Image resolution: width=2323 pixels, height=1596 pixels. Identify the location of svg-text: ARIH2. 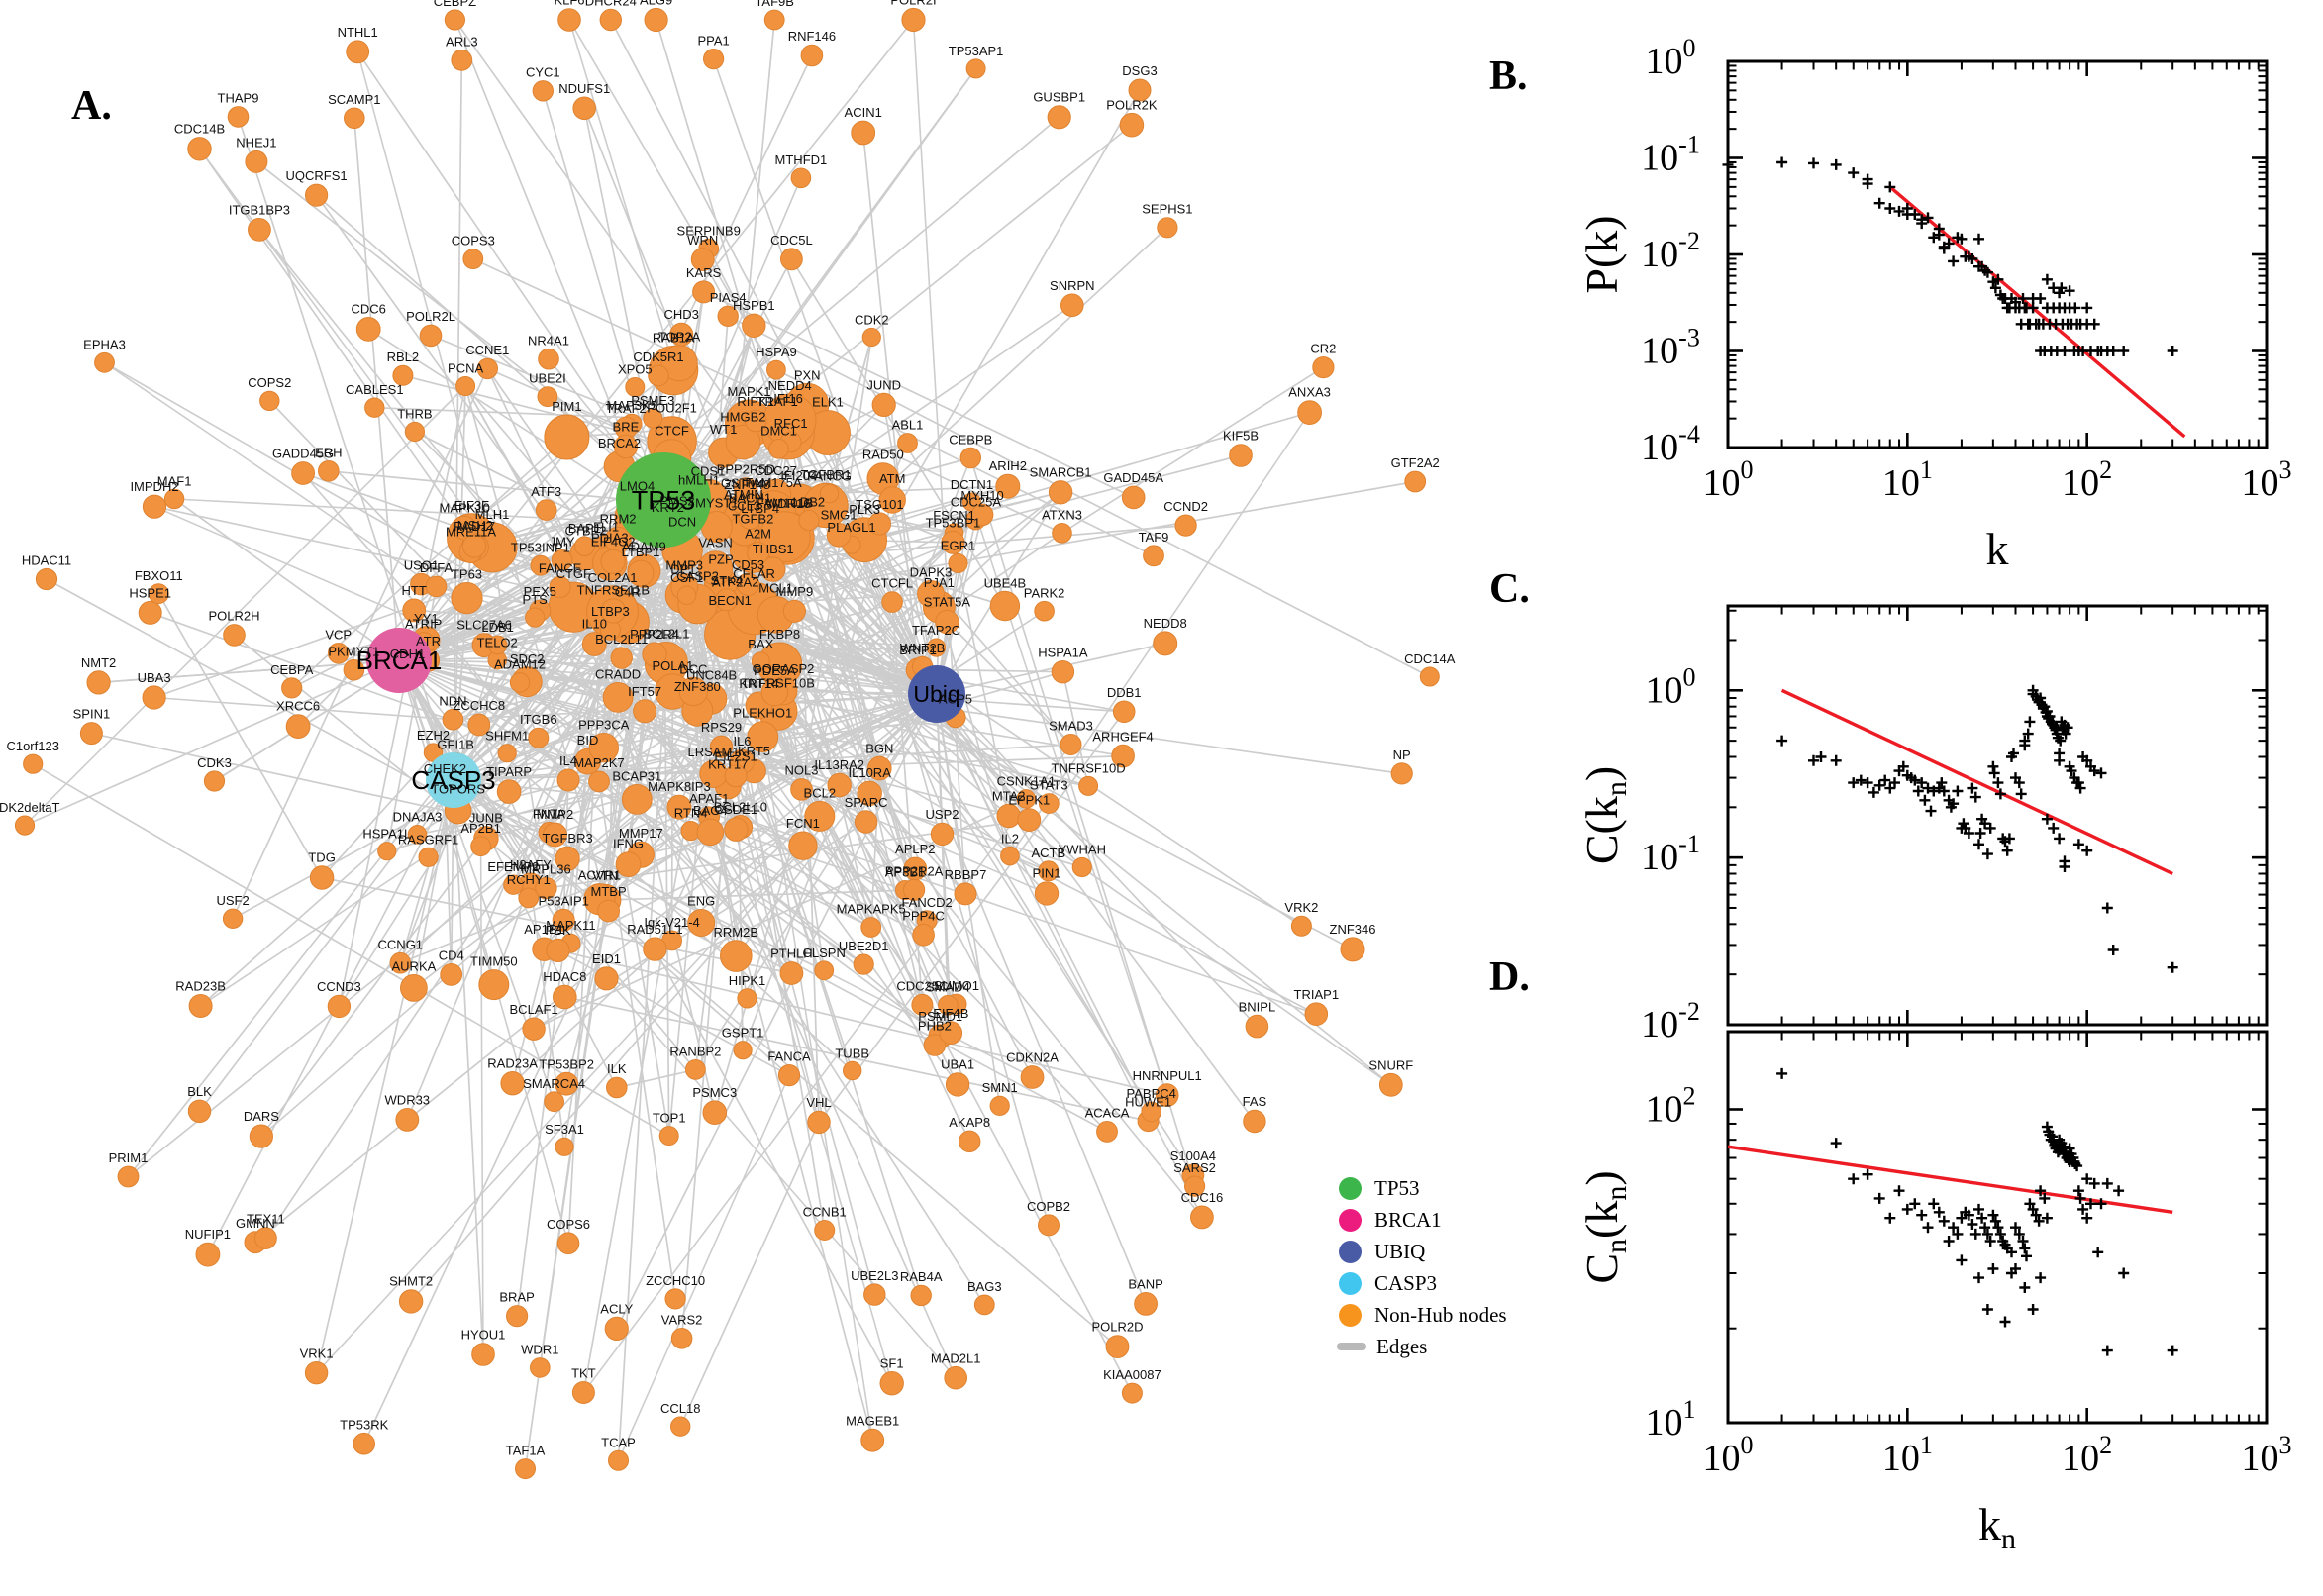
(1008, 465).